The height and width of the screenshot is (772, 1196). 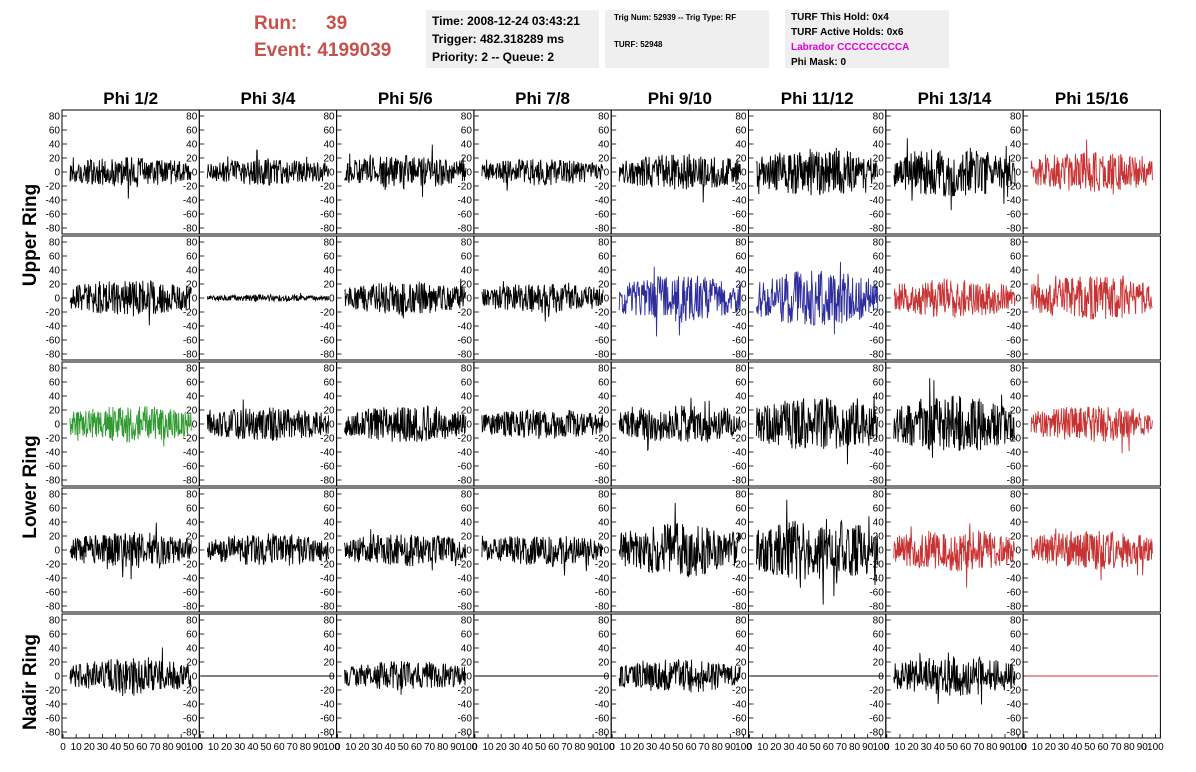 I want to click on time-text: Time: 2008-12-24 03:43:21, so click(x=506, y=21).